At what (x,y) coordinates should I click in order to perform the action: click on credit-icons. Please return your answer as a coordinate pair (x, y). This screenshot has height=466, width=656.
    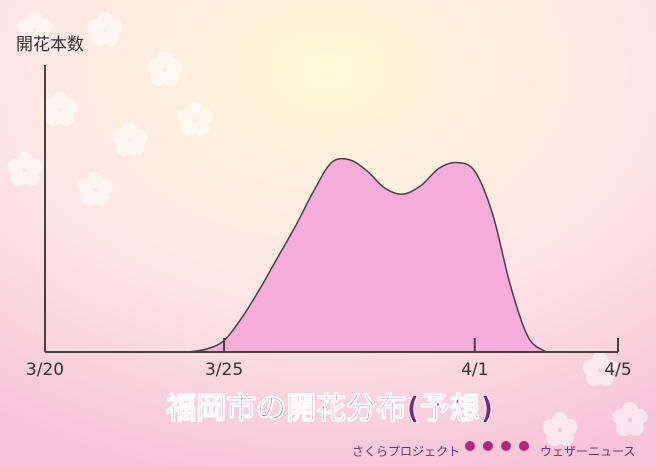
    Looking at the image, I should click on (497, 446).